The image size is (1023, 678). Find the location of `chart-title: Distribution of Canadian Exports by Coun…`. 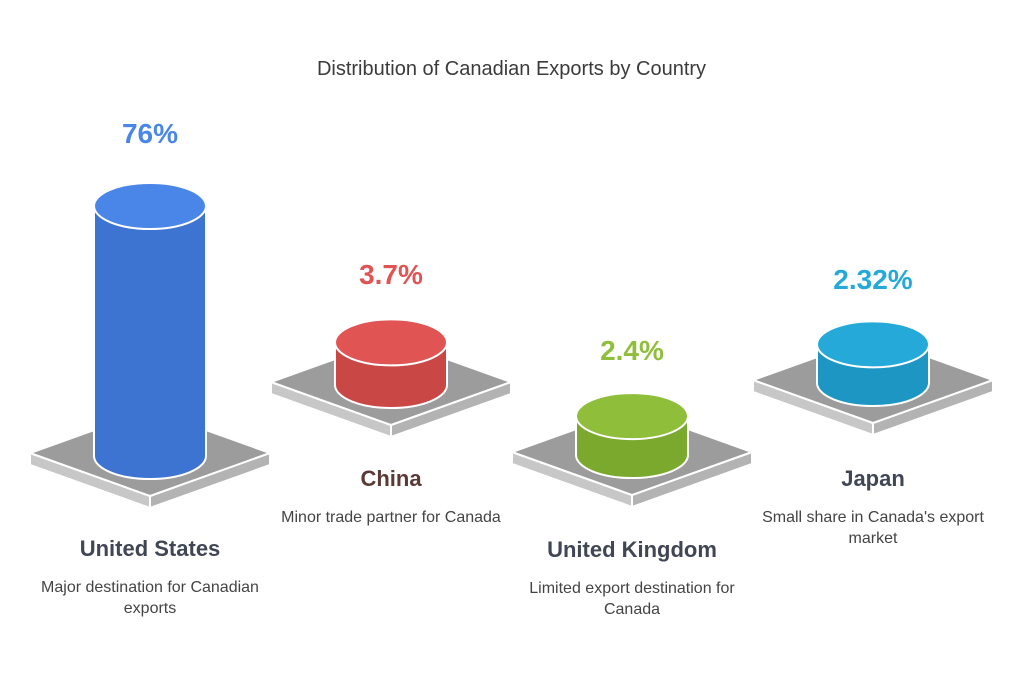

chart-title: Distribution of Canadian Exports by Coun… is located at coordinates (511, 69).